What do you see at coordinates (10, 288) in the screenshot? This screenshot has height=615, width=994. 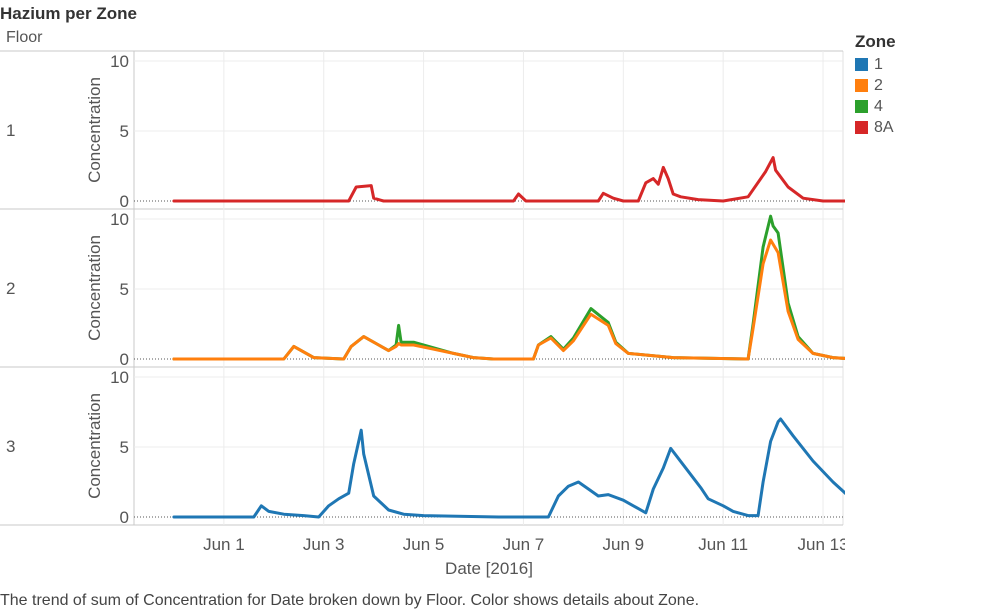 I see `facet-label: 2` at bounding box center [10, 288].